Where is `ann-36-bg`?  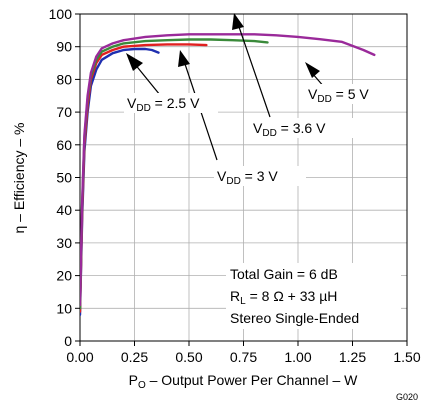 ann-36-bg is located at coordinates (302, 128).